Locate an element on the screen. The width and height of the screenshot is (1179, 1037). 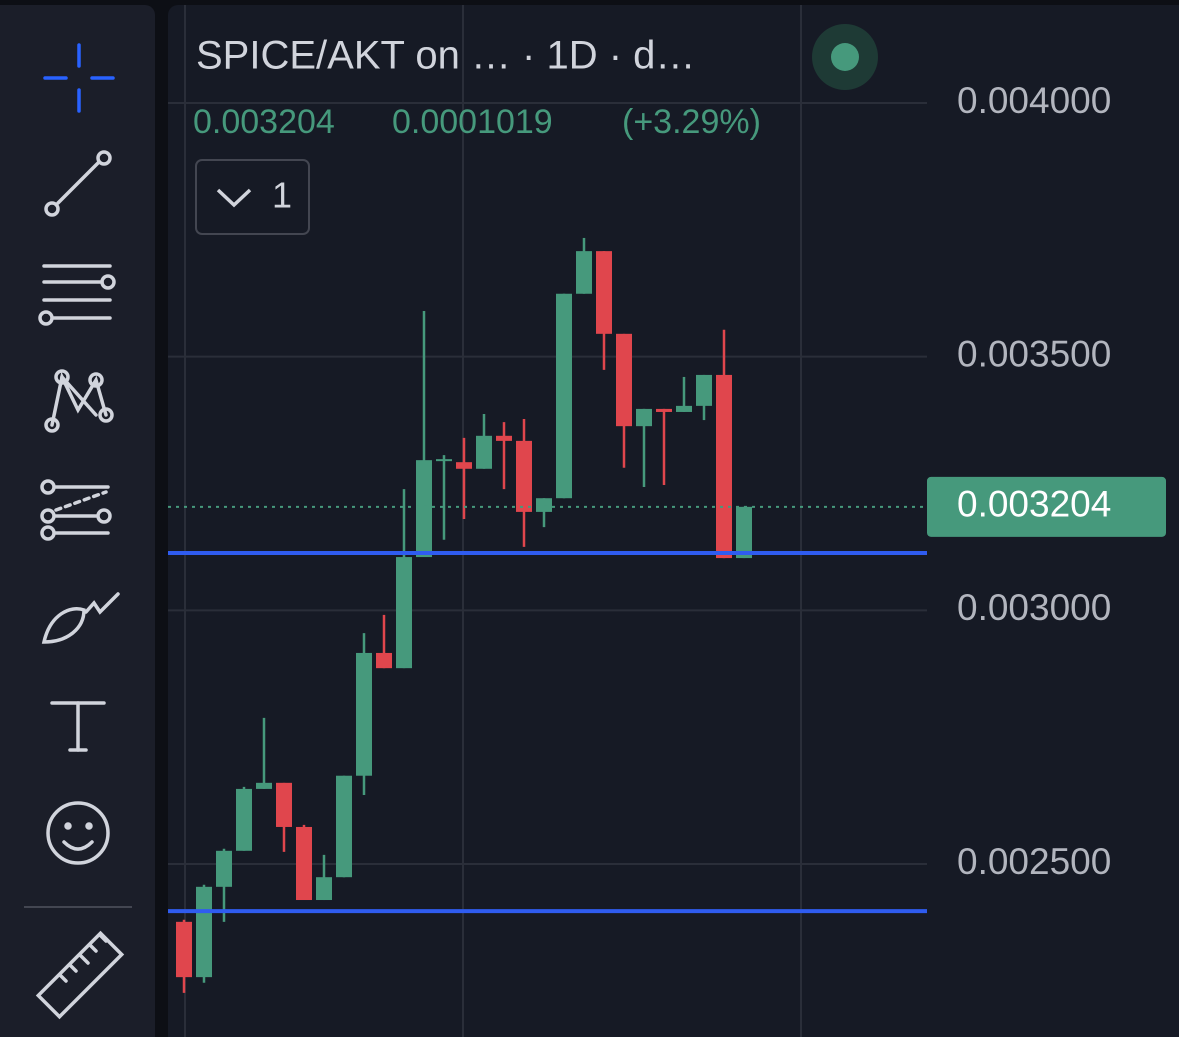
y-tick-label: 0.003000 is located at coordinates (1034, 607).